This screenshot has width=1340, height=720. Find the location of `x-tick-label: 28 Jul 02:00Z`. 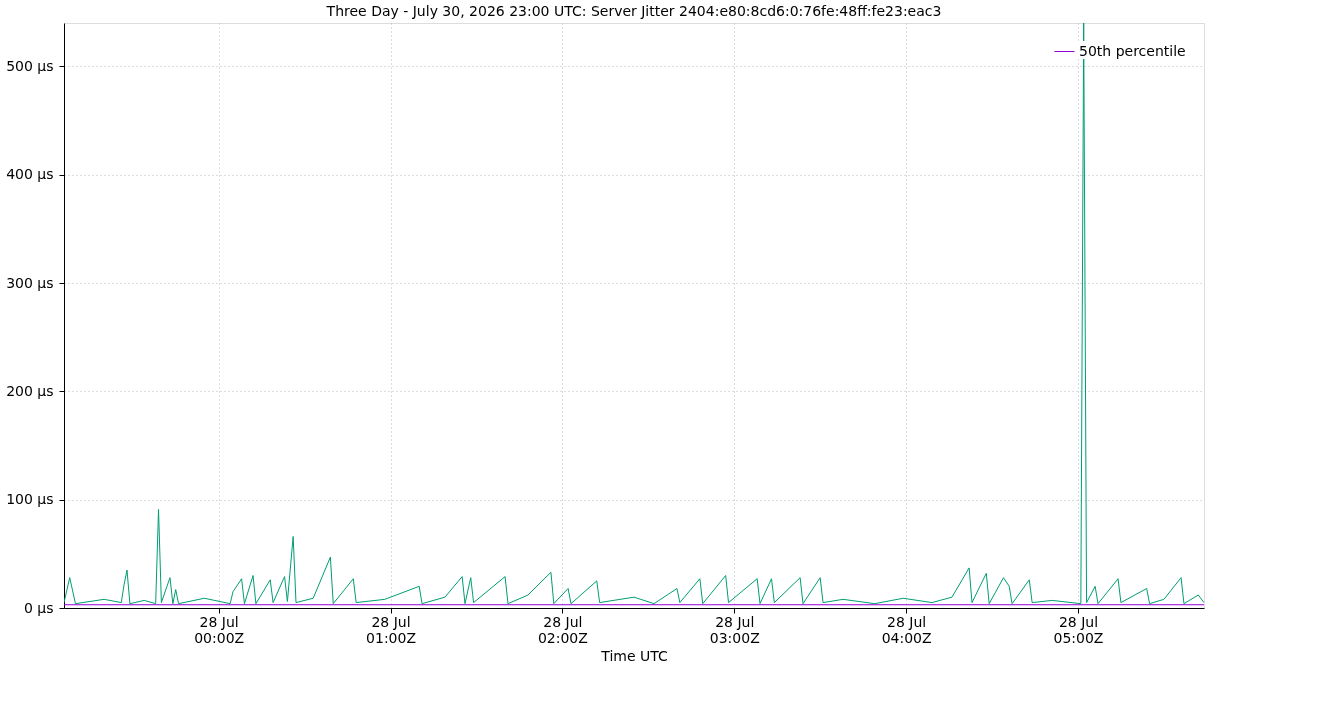

x-tick-label: 28 Jul 02:00Z is located at coordinates (562, 629).